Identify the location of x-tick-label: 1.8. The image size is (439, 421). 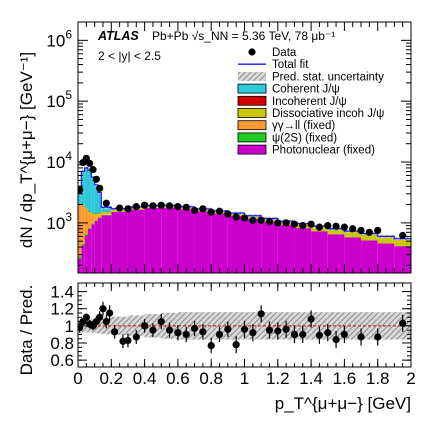
(378, 378).